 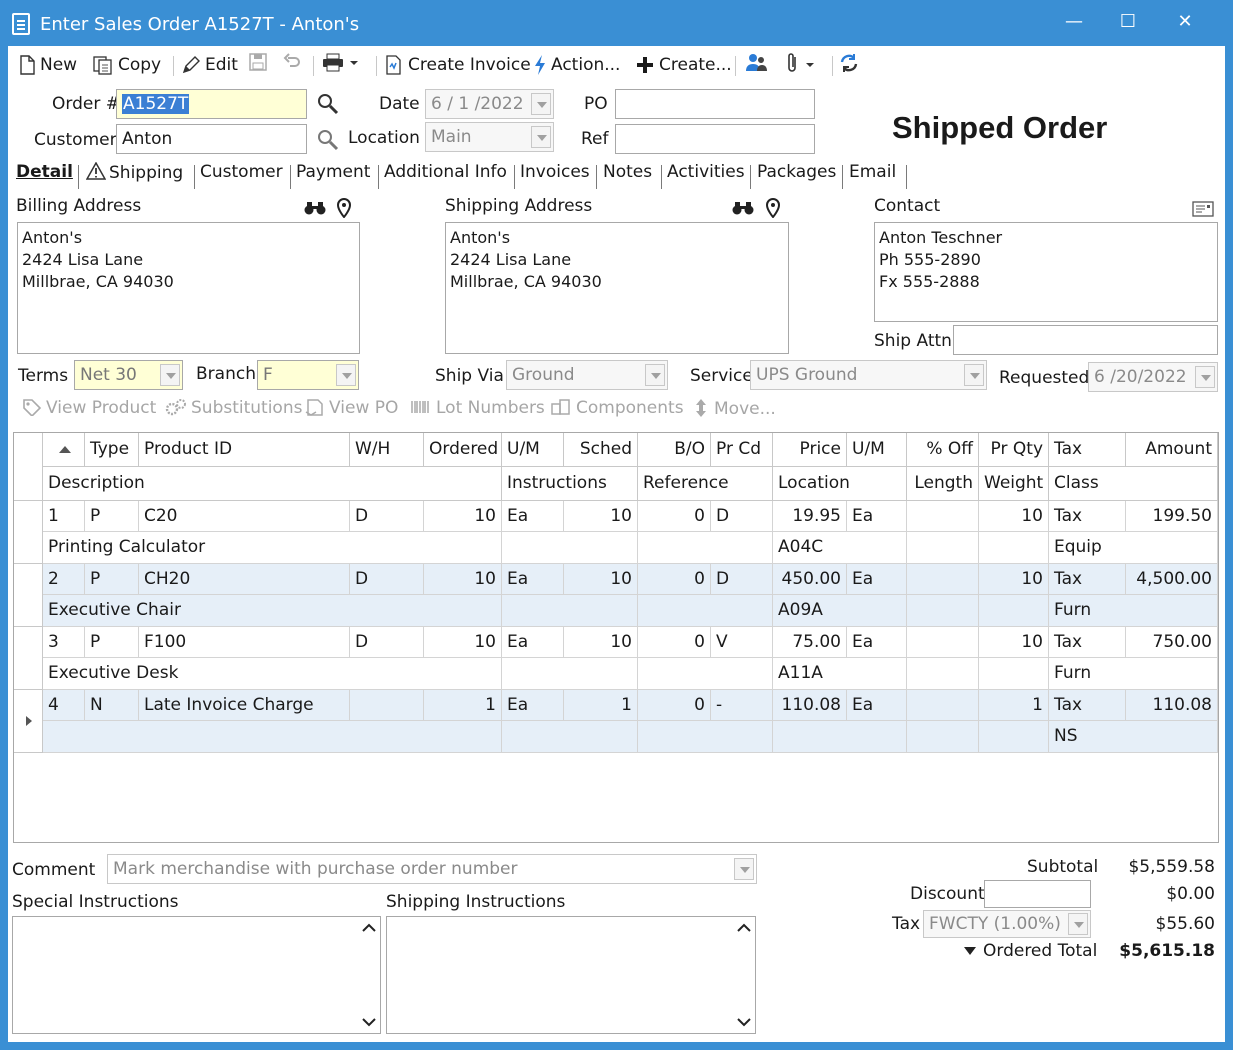 What do you see at coordinates (797, 172) in the screenshot?
I see `tab-packages: Packages` at bounding box center [797, 172].